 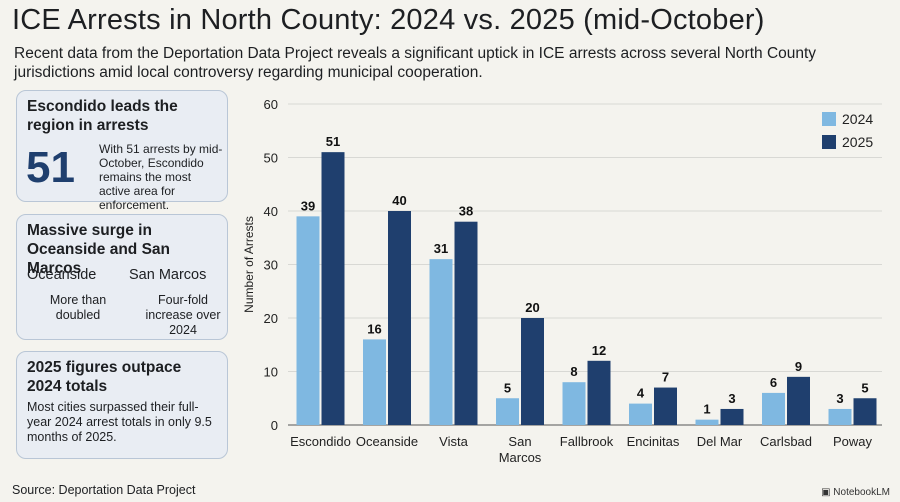 What do you see at coordinates (453, 441) in the screenshot?
I see `x-tick-label: Vista` at bounding box center [453, 441].